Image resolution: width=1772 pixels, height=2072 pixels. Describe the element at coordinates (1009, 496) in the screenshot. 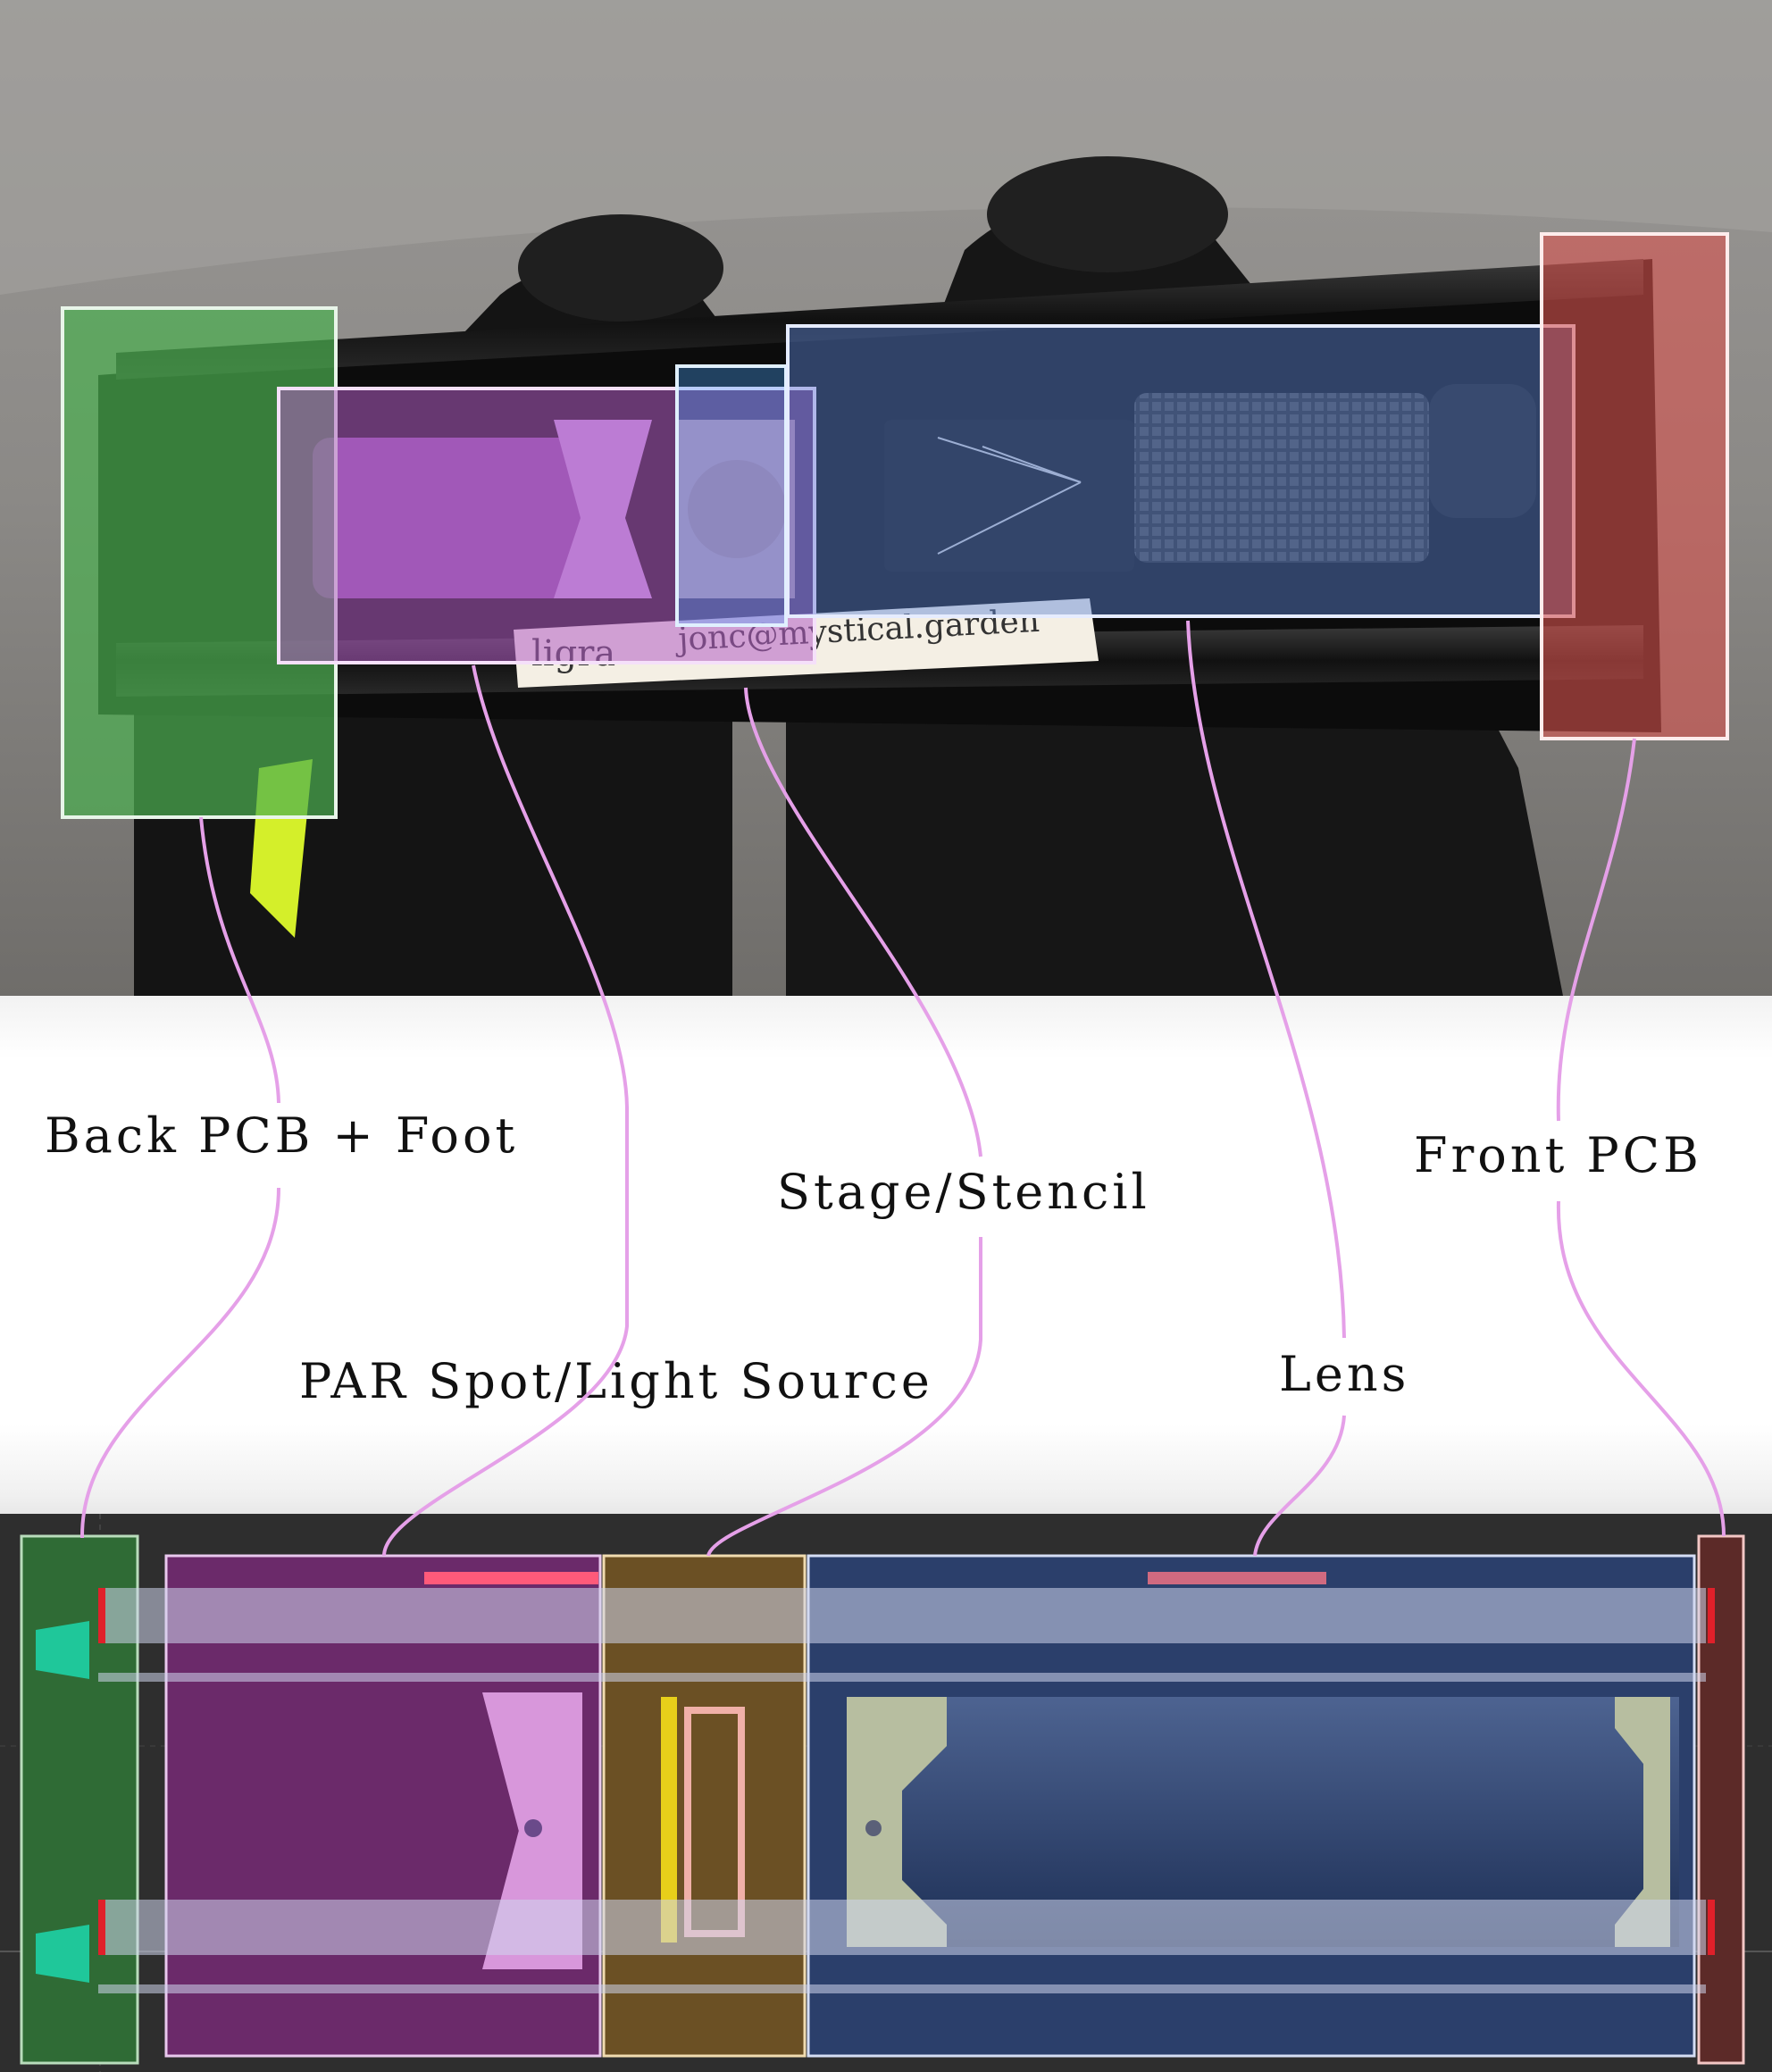

I see `lens-barrel` at that location.